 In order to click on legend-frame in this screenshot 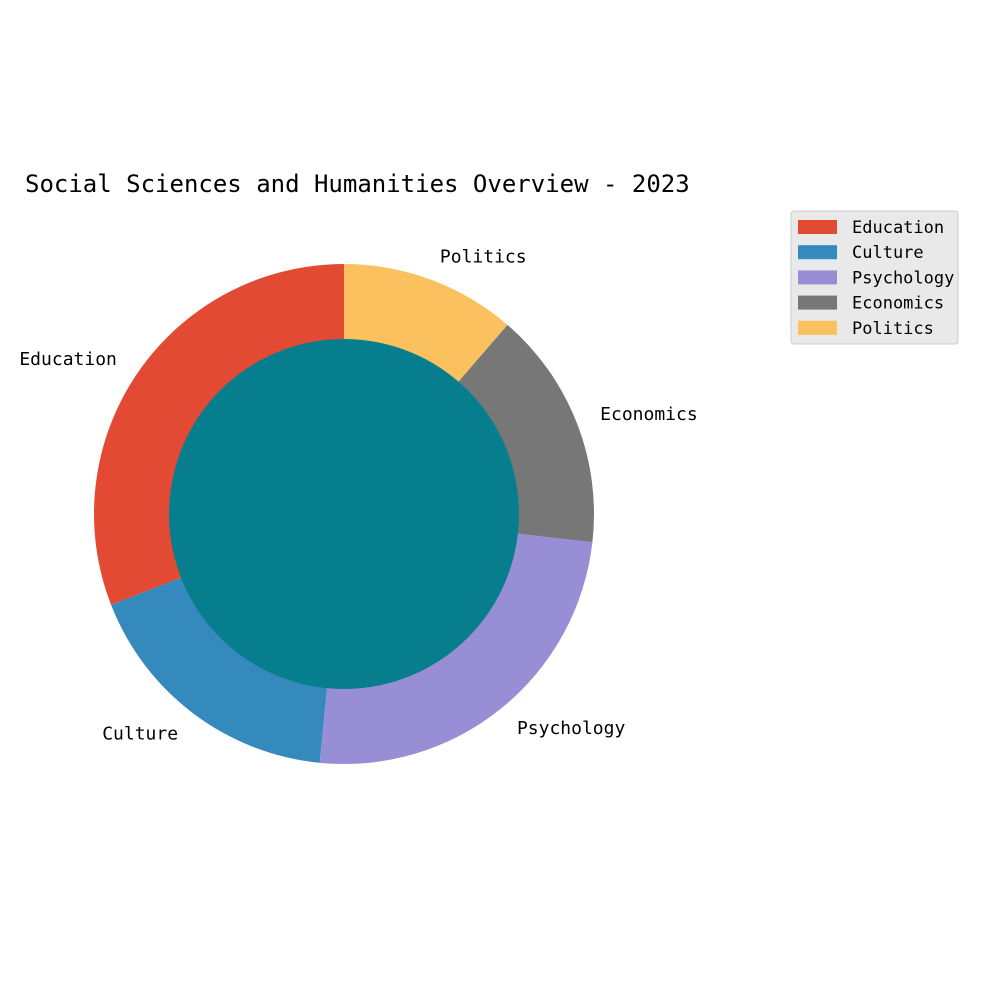, I will do `click(874, 277)`.